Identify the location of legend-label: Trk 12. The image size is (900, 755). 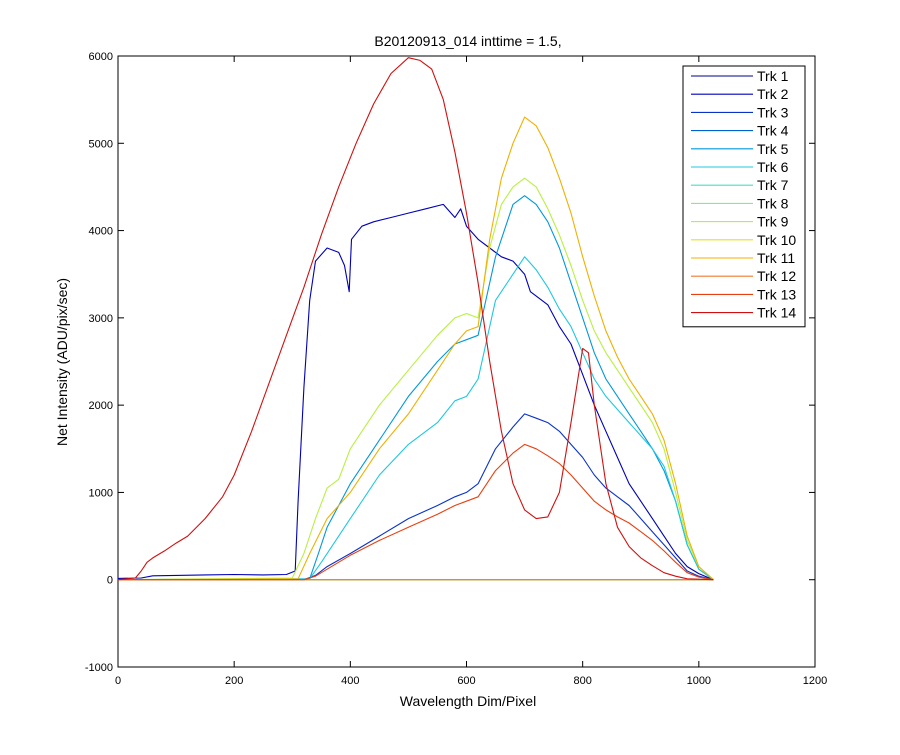
(776, 276).